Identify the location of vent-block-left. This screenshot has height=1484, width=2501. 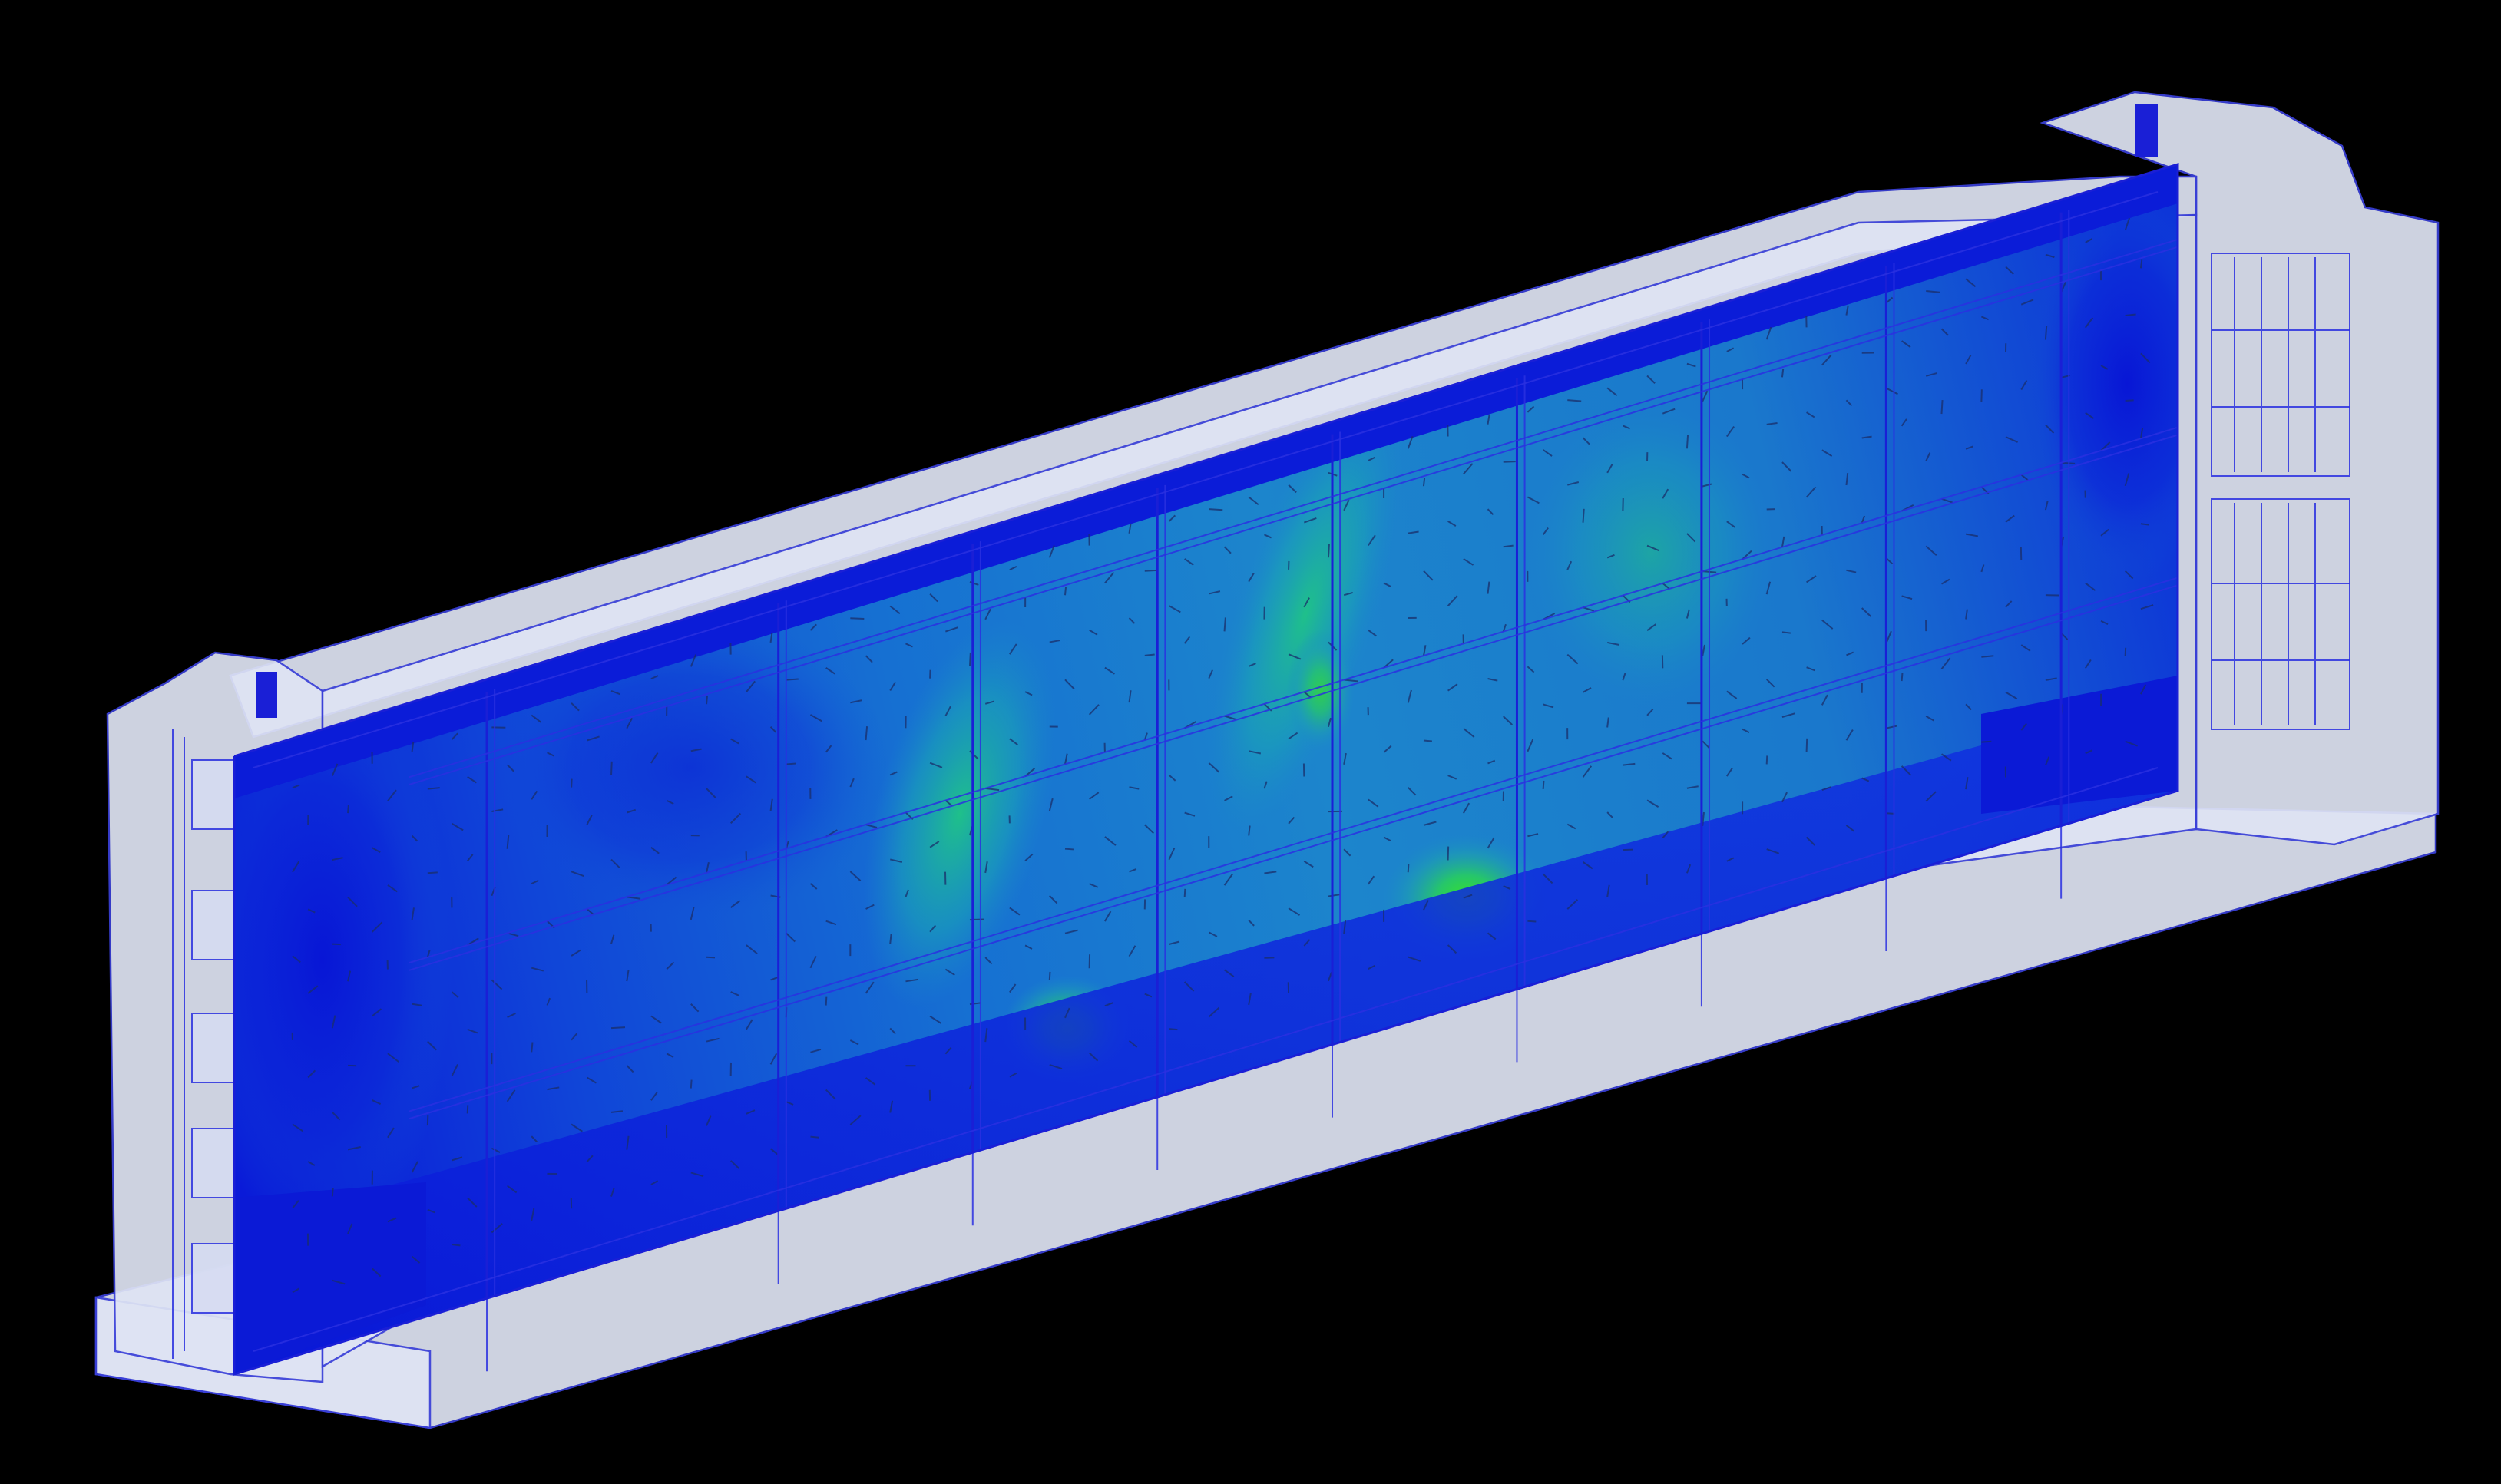
(266, 695).